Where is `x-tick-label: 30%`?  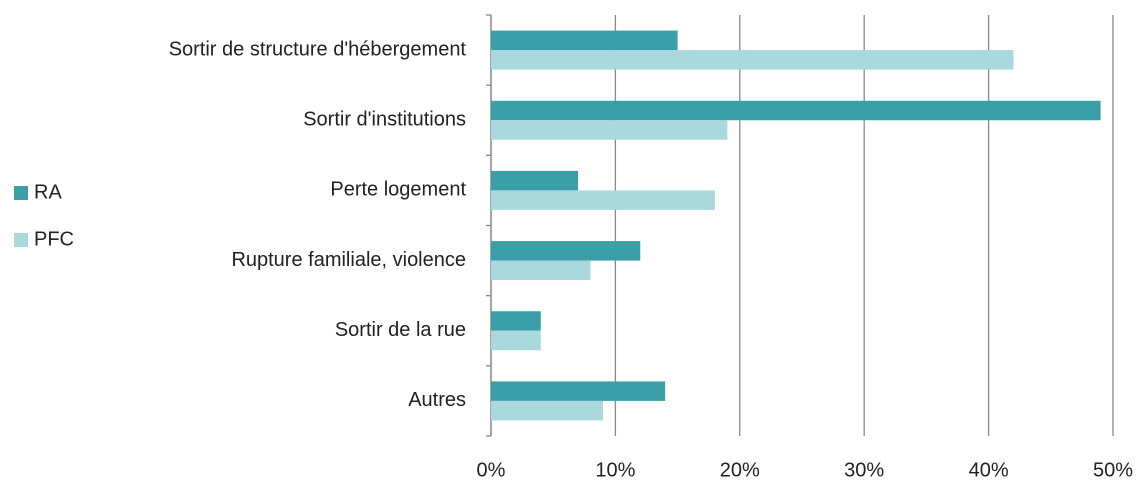
x-tick-label: 30% is located at coordinates (864, 470).